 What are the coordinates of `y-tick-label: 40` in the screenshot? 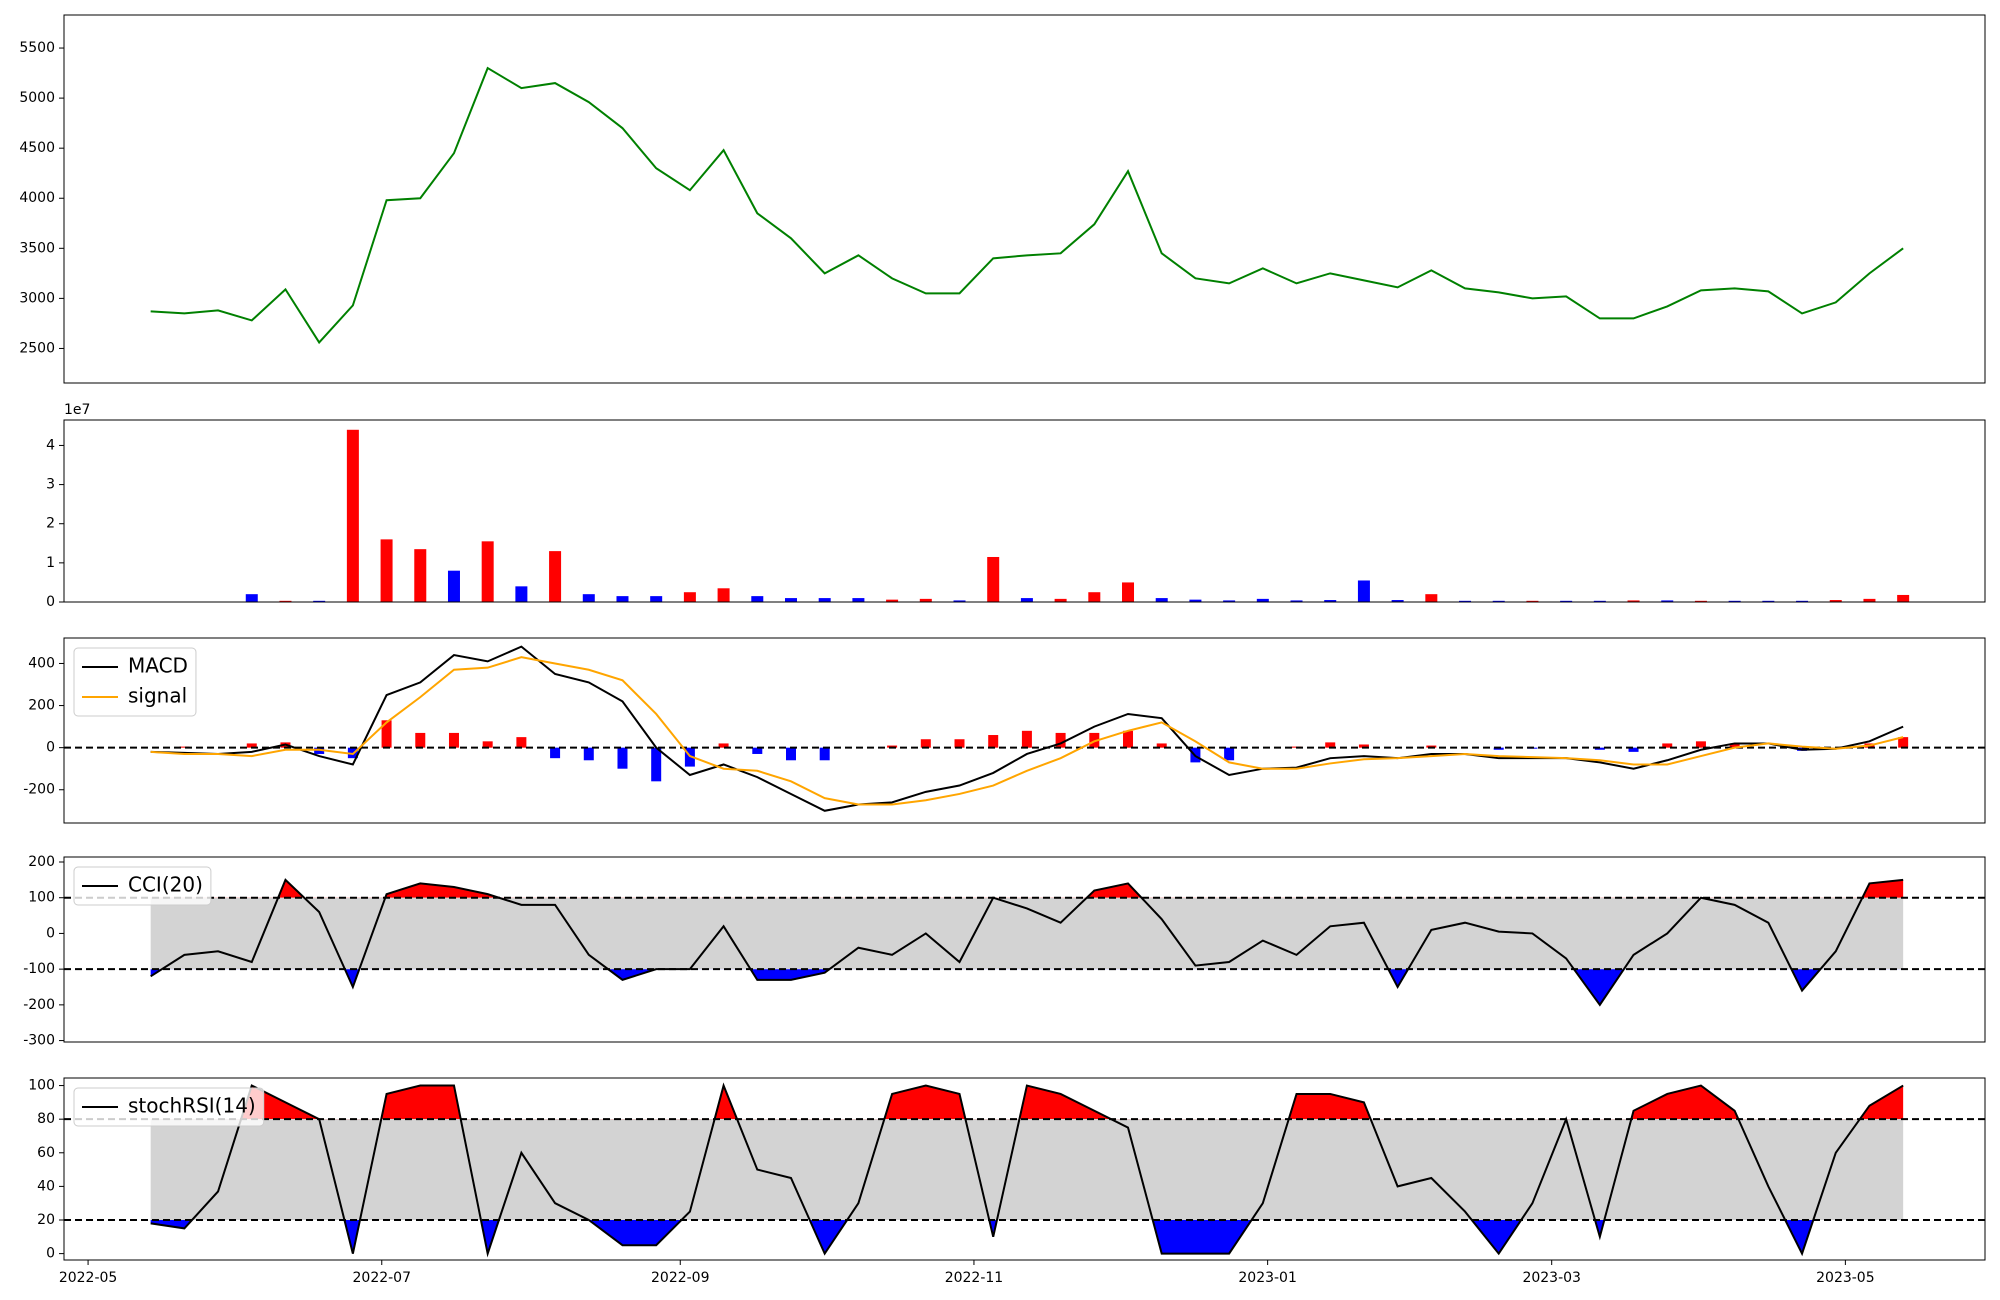 It's located at (46, 1186).